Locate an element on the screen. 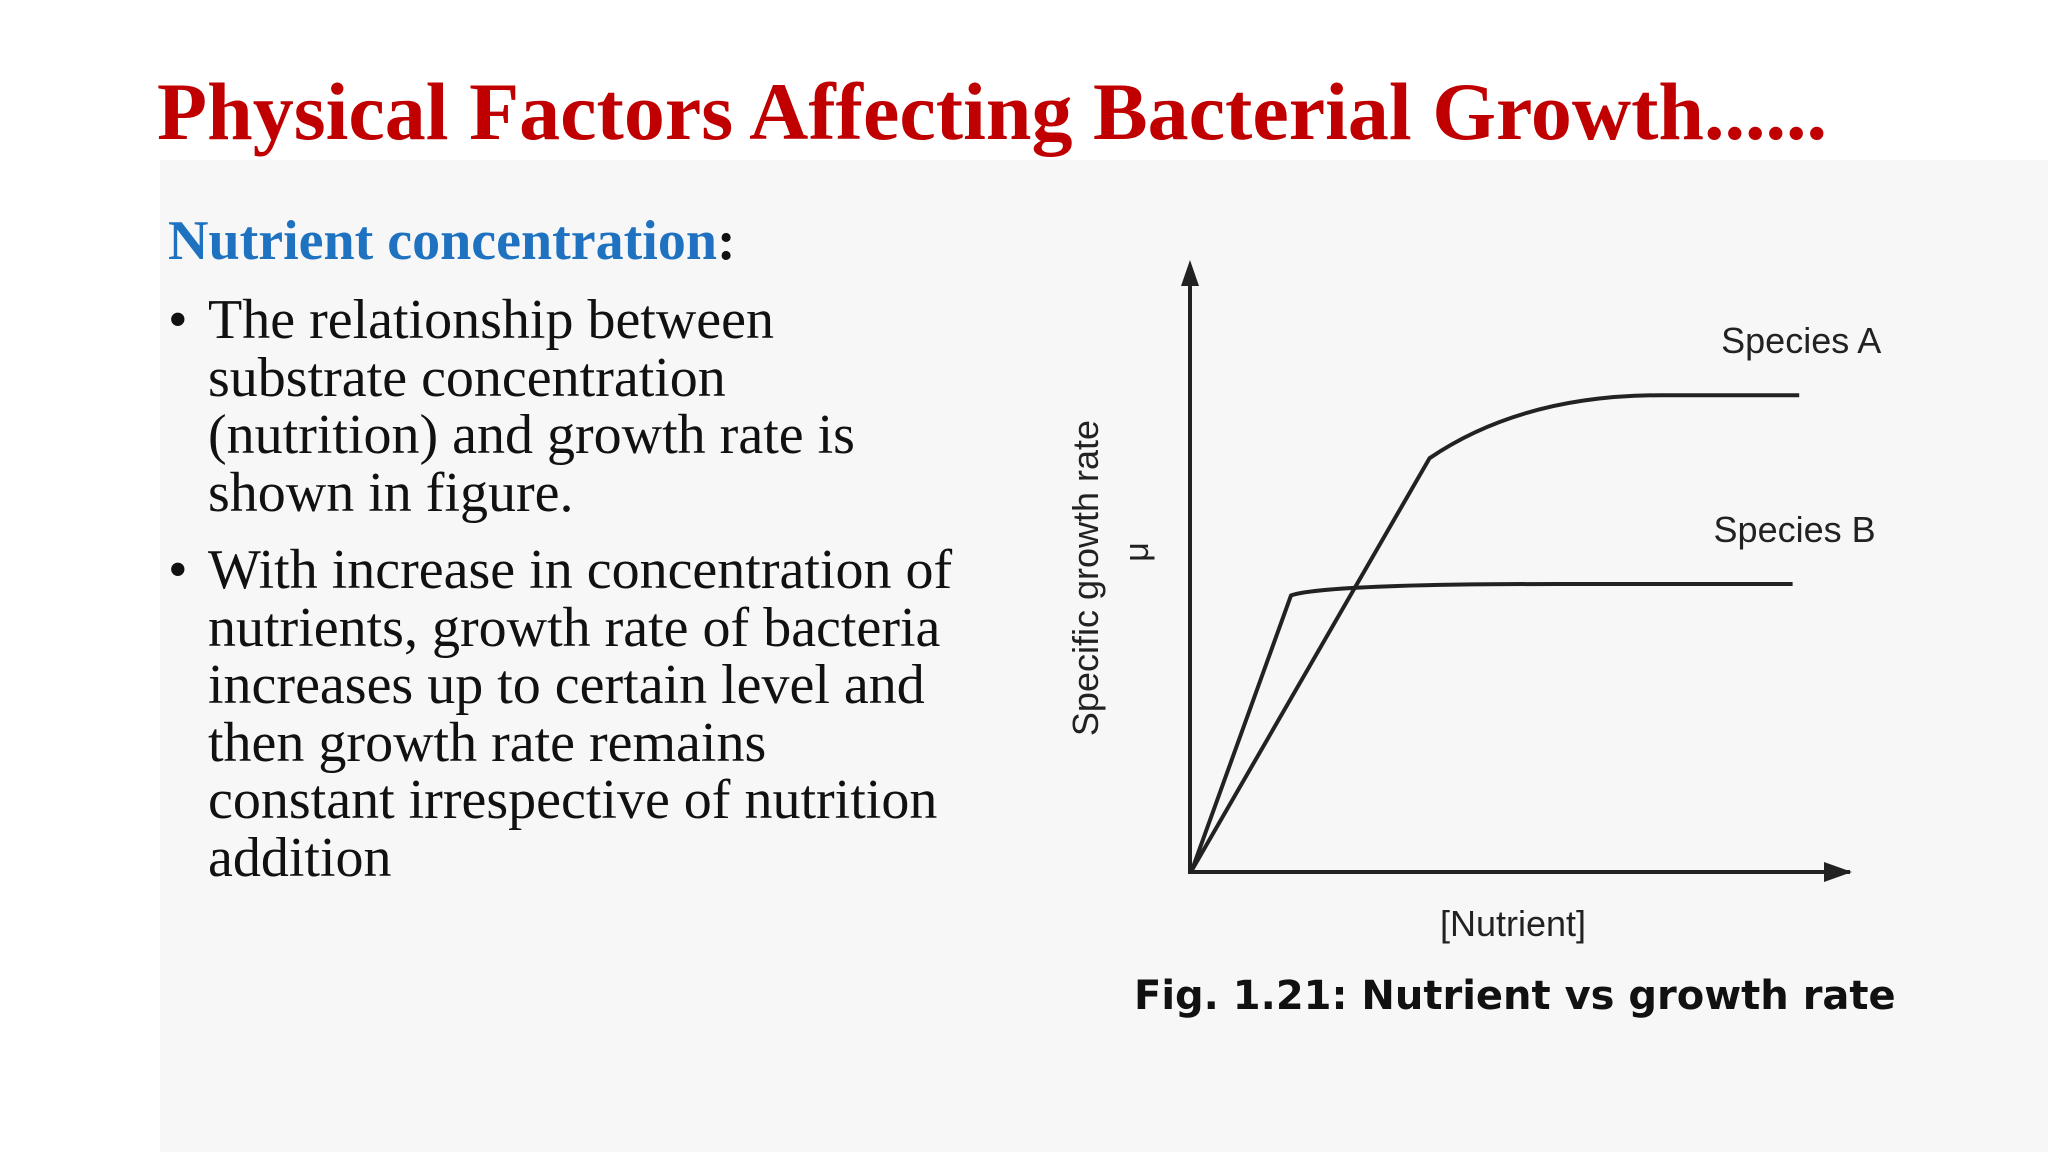 The image size is (2048, 1152). y-axis-label: Specific growth rate is located at coordinates (1085, 578).